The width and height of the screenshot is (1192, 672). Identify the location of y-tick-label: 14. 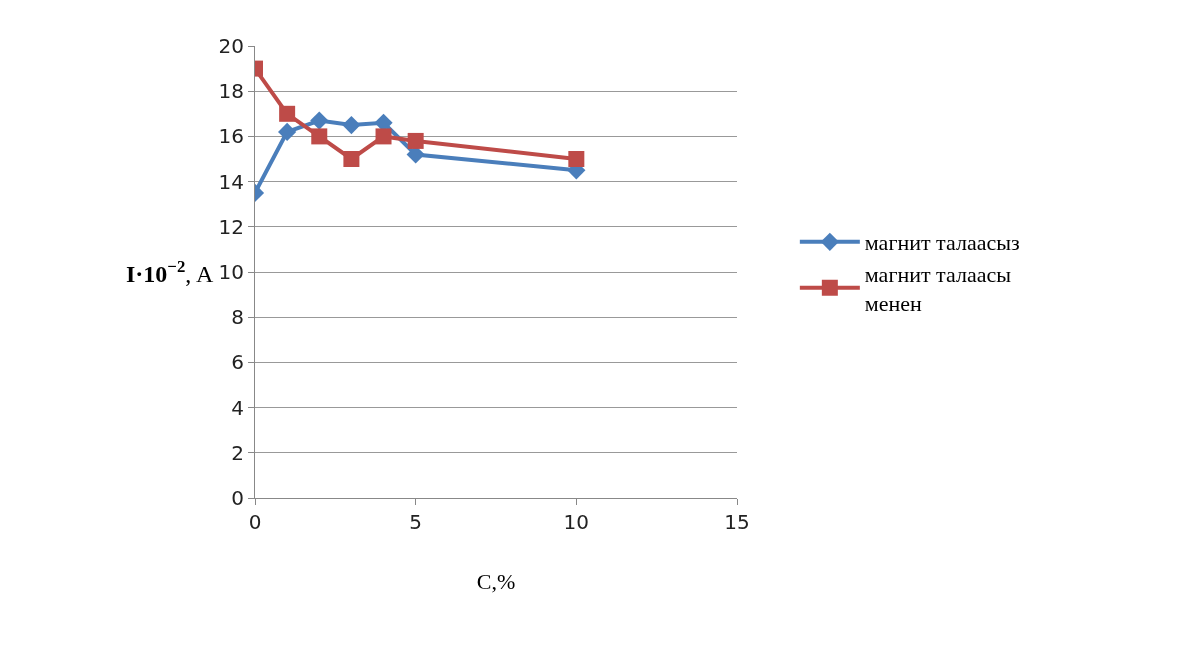
(231, 181).